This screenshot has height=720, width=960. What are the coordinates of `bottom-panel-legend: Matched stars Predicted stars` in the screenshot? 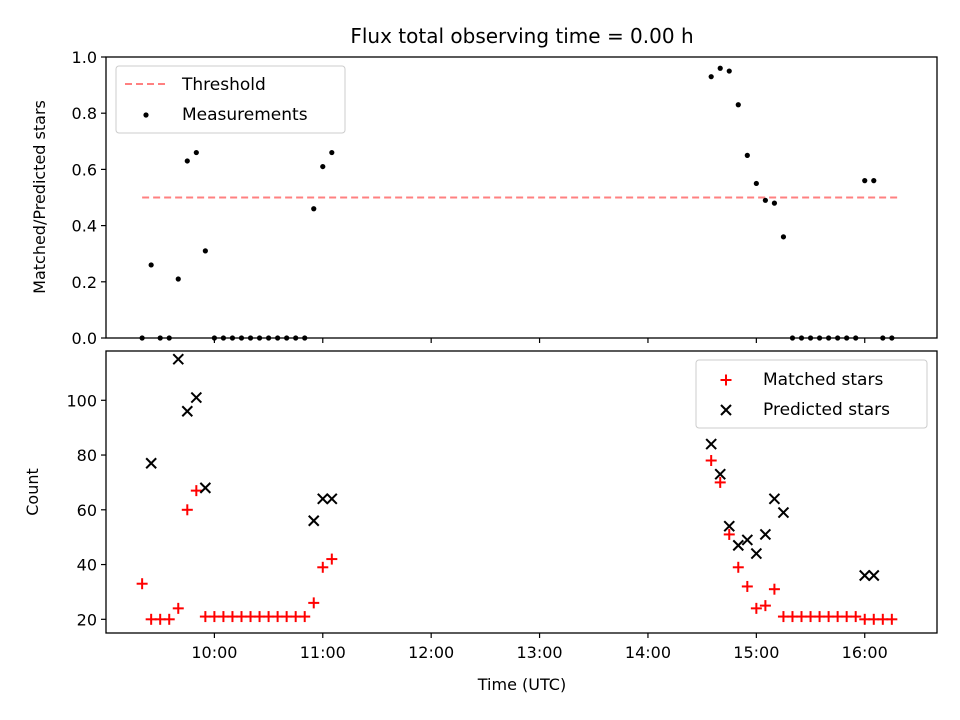 It's located at (811, 394).